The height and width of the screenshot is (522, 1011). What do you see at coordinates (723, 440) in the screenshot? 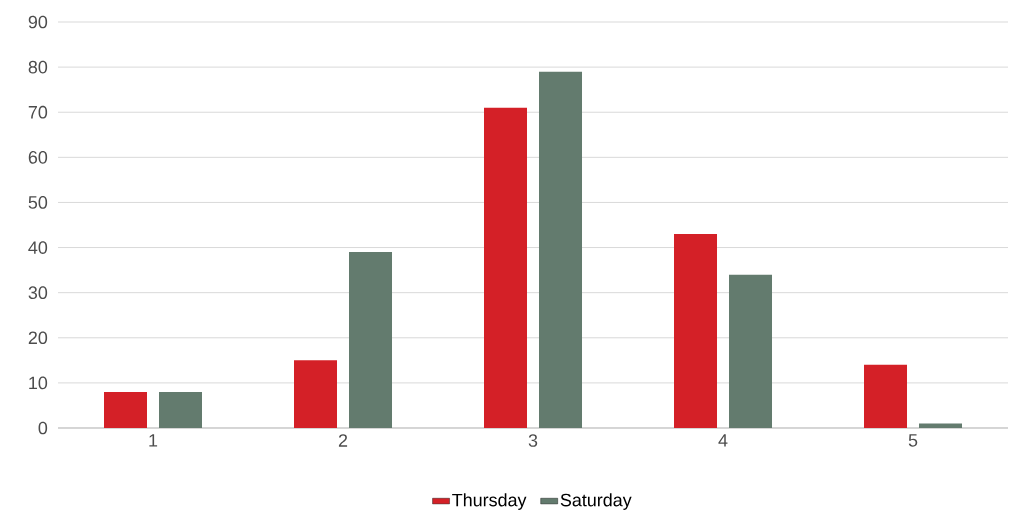
I see `x-tick-label: 4` at bounding box center [723, 440].